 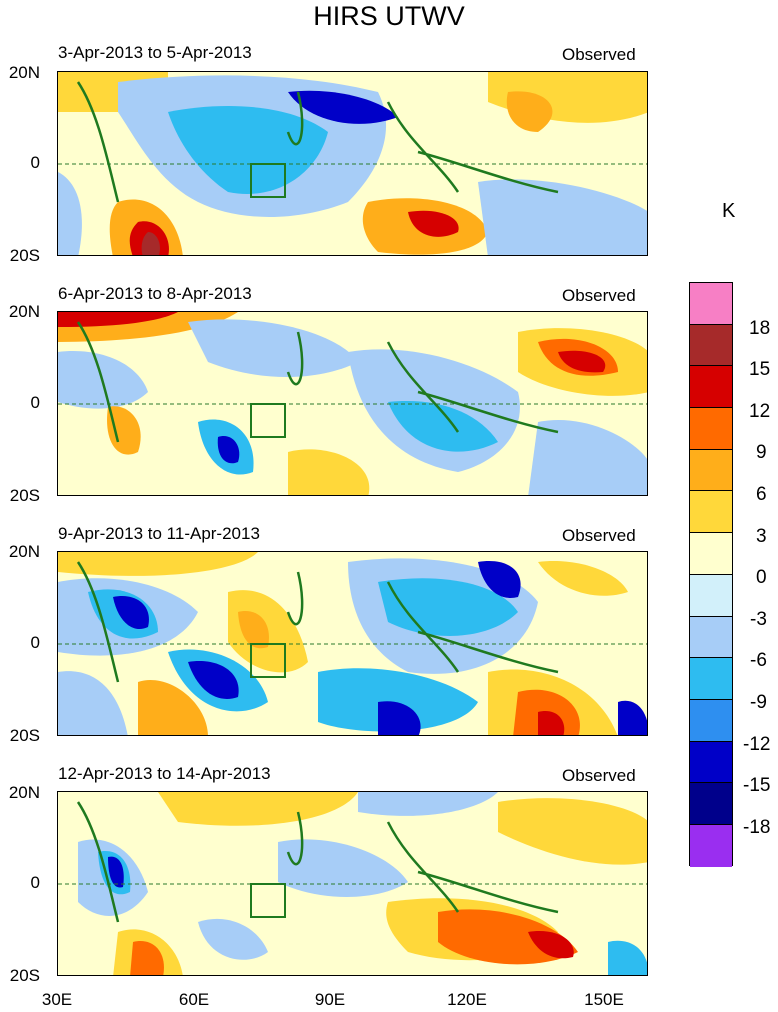 I want to click on colorbar-label-neg18: -18, so click(x=757, y=827).